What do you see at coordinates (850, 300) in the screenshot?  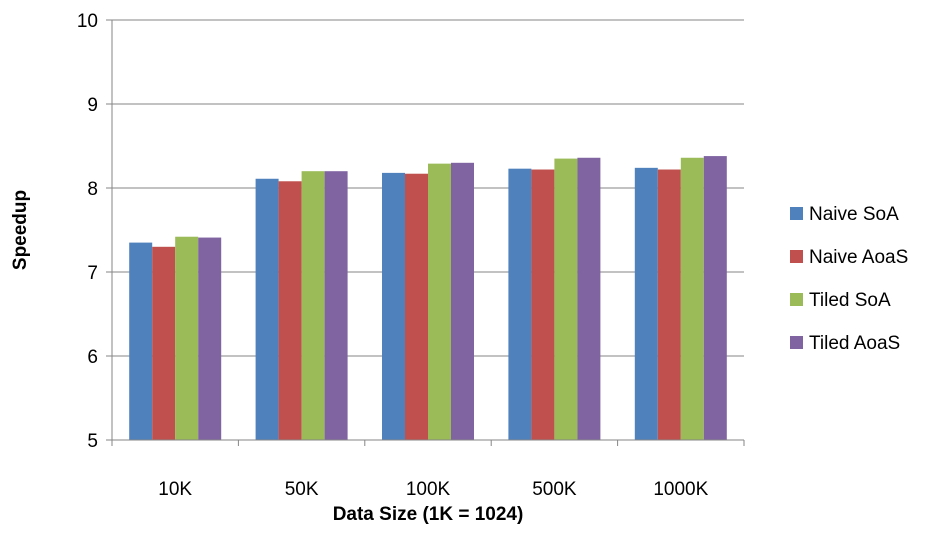 I see `legend-label: Tiled SoA` at bounding box center [850, 300].